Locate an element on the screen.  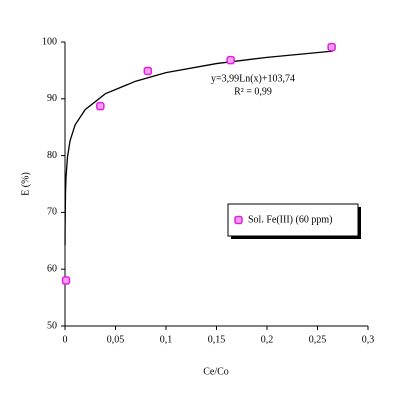
x-tick-label: 0,05 is located at coordinates (116, 339).